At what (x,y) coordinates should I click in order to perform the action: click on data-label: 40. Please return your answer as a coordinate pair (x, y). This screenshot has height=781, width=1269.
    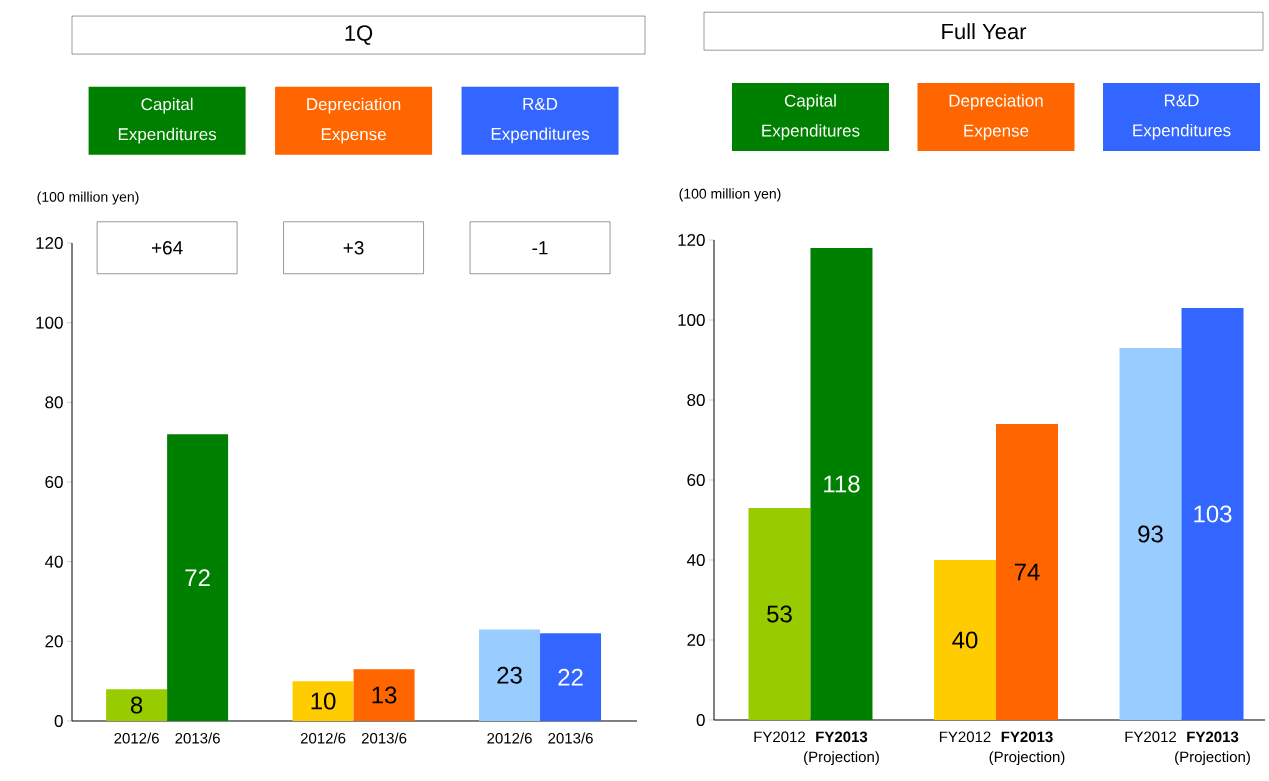
    Looking at the image, I should click on (965, 640).